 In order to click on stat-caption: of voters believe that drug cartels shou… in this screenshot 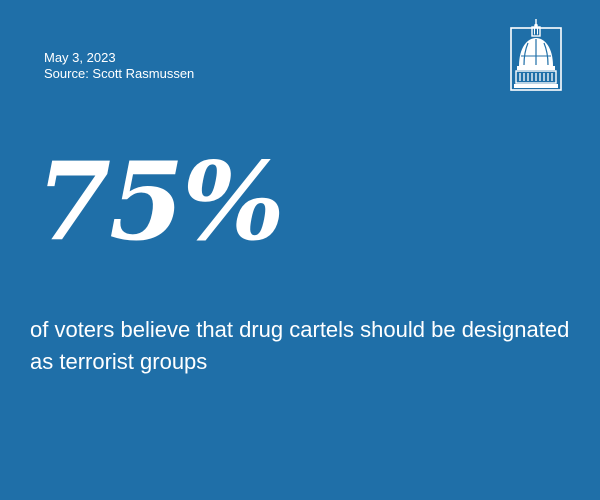, I will do `click(300, 345)`.